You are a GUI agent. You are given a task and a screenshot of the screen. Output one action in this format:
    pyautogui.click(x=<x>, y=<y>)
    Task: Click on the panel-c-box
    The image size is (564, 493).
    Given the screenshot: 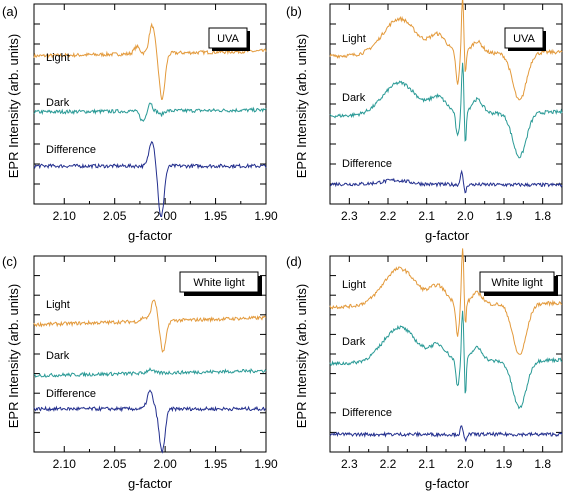 What is the action you would take?
    pyautogui.click(x=219, y=282)
    